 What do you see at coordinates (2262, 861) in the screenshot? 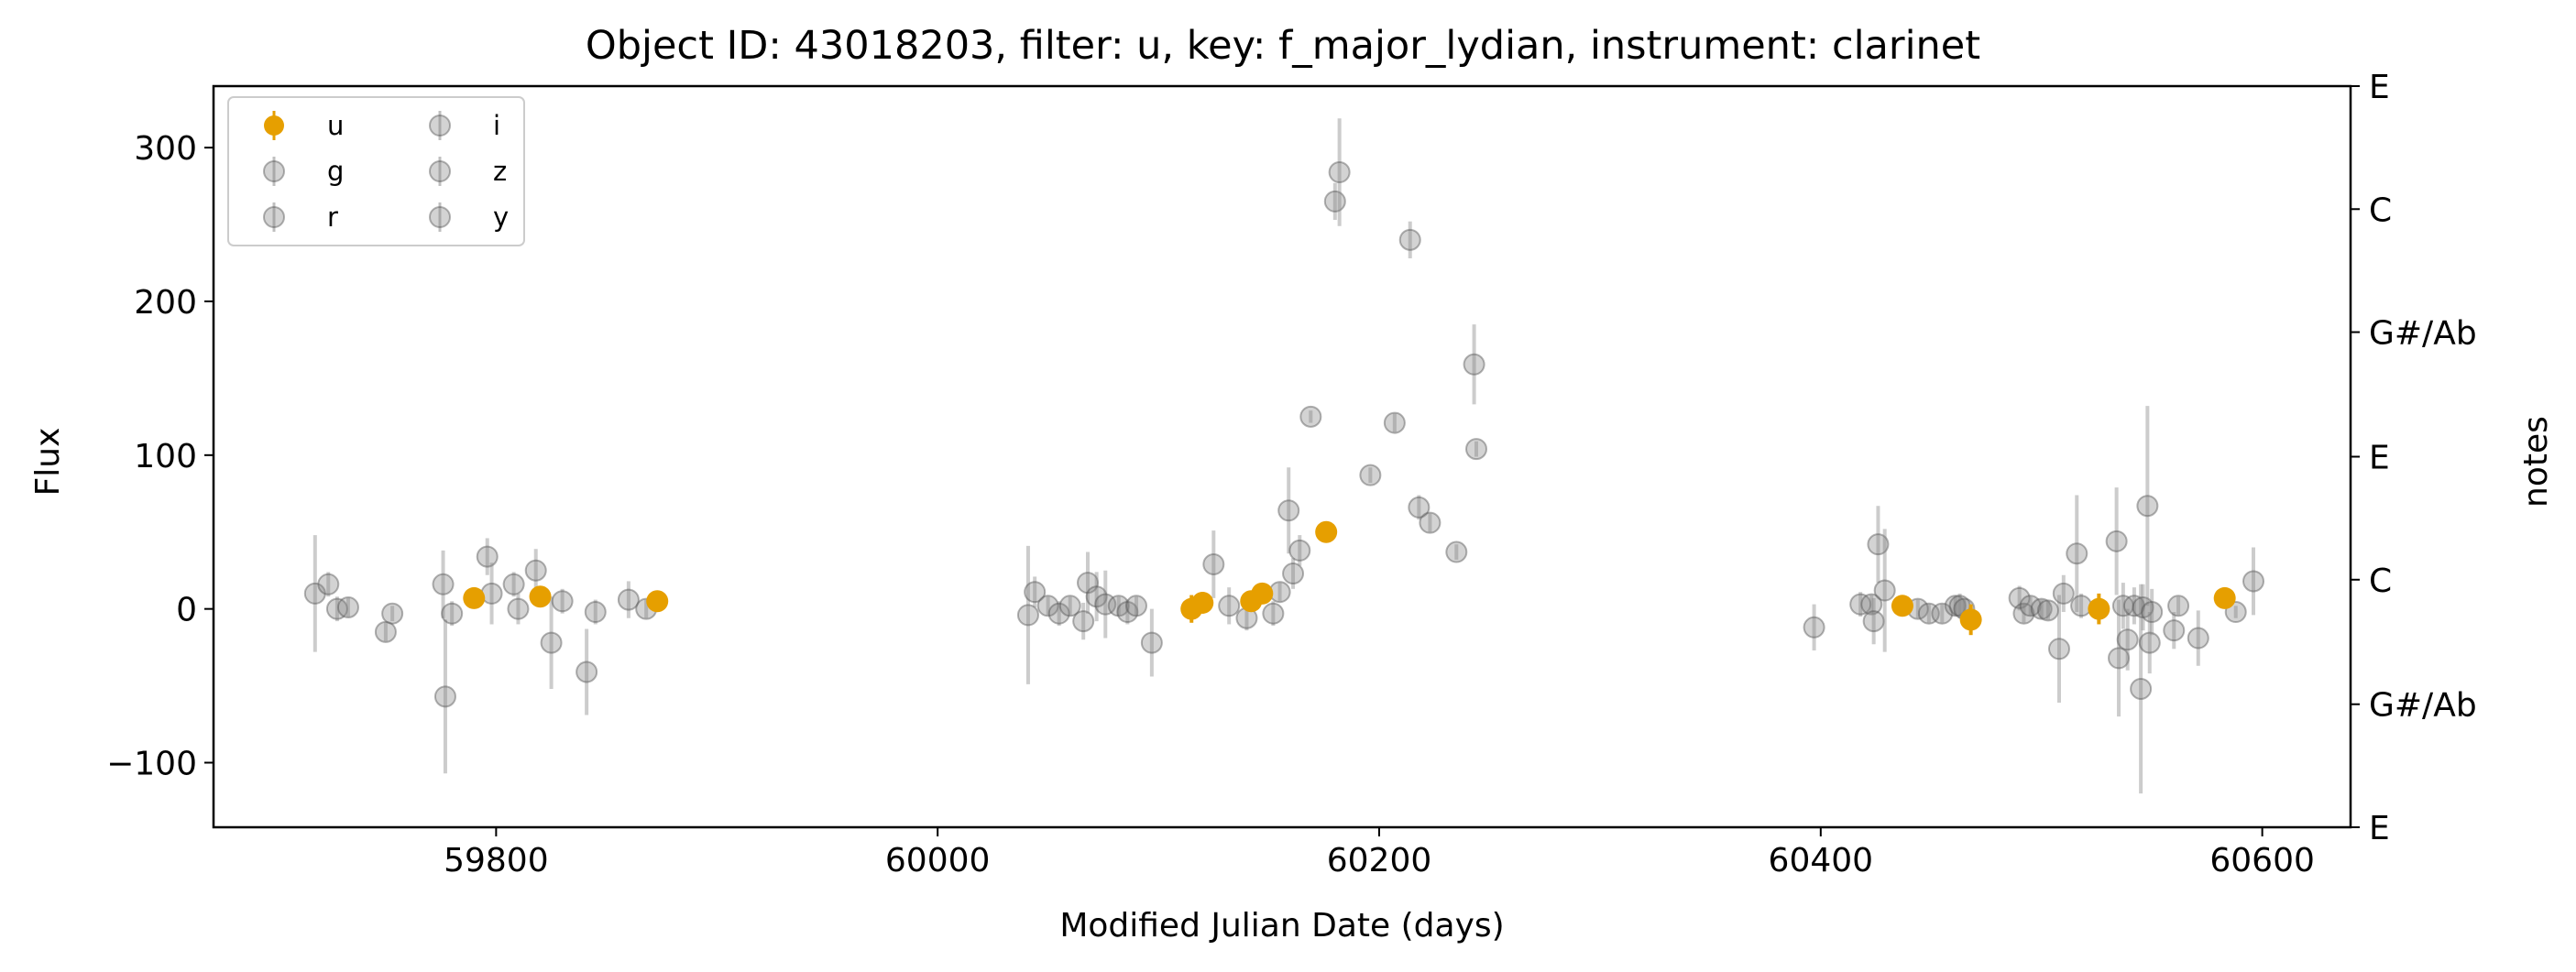
I see `x-tick-label: 60600` at bounding box center [2262, 861].